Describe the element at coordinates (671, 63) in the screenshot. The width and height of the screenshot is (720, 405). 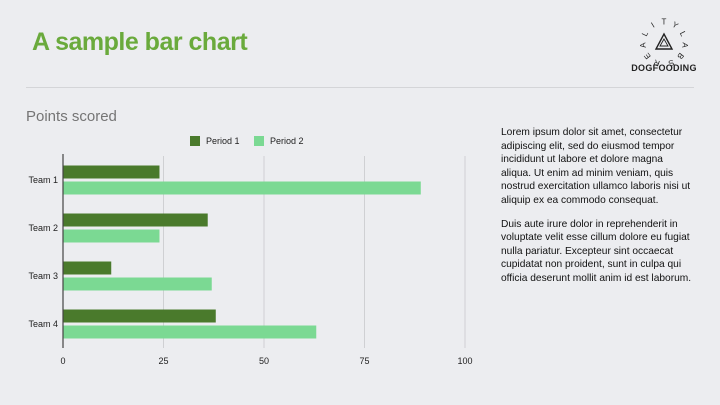
I see `logo-ring-letter: S` at that location.